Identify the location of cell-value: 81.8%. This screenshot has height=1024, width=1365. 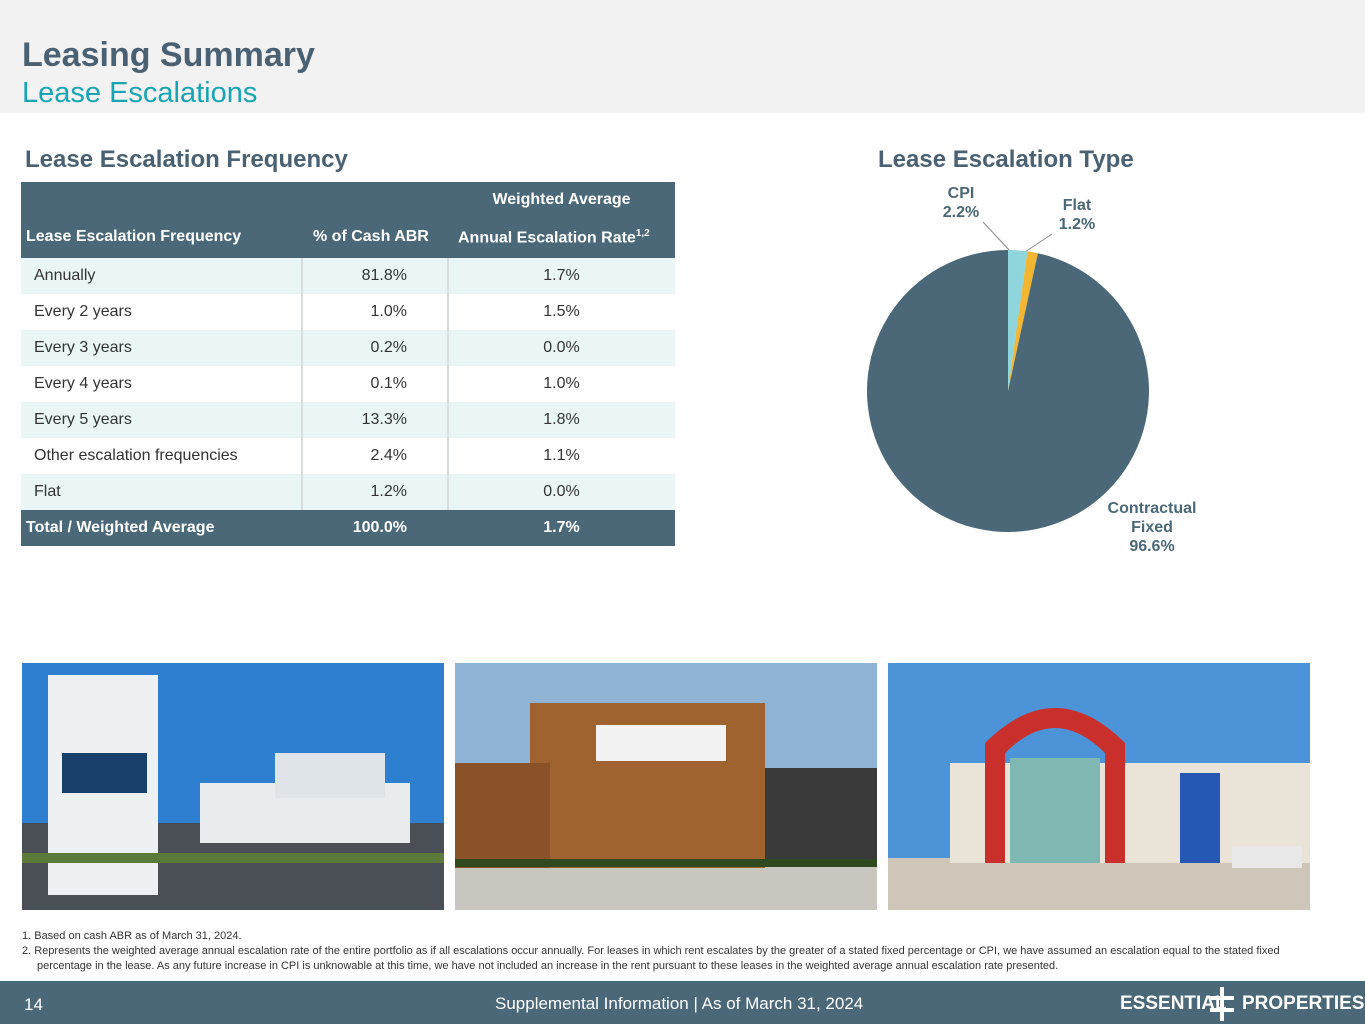
(384, 275).